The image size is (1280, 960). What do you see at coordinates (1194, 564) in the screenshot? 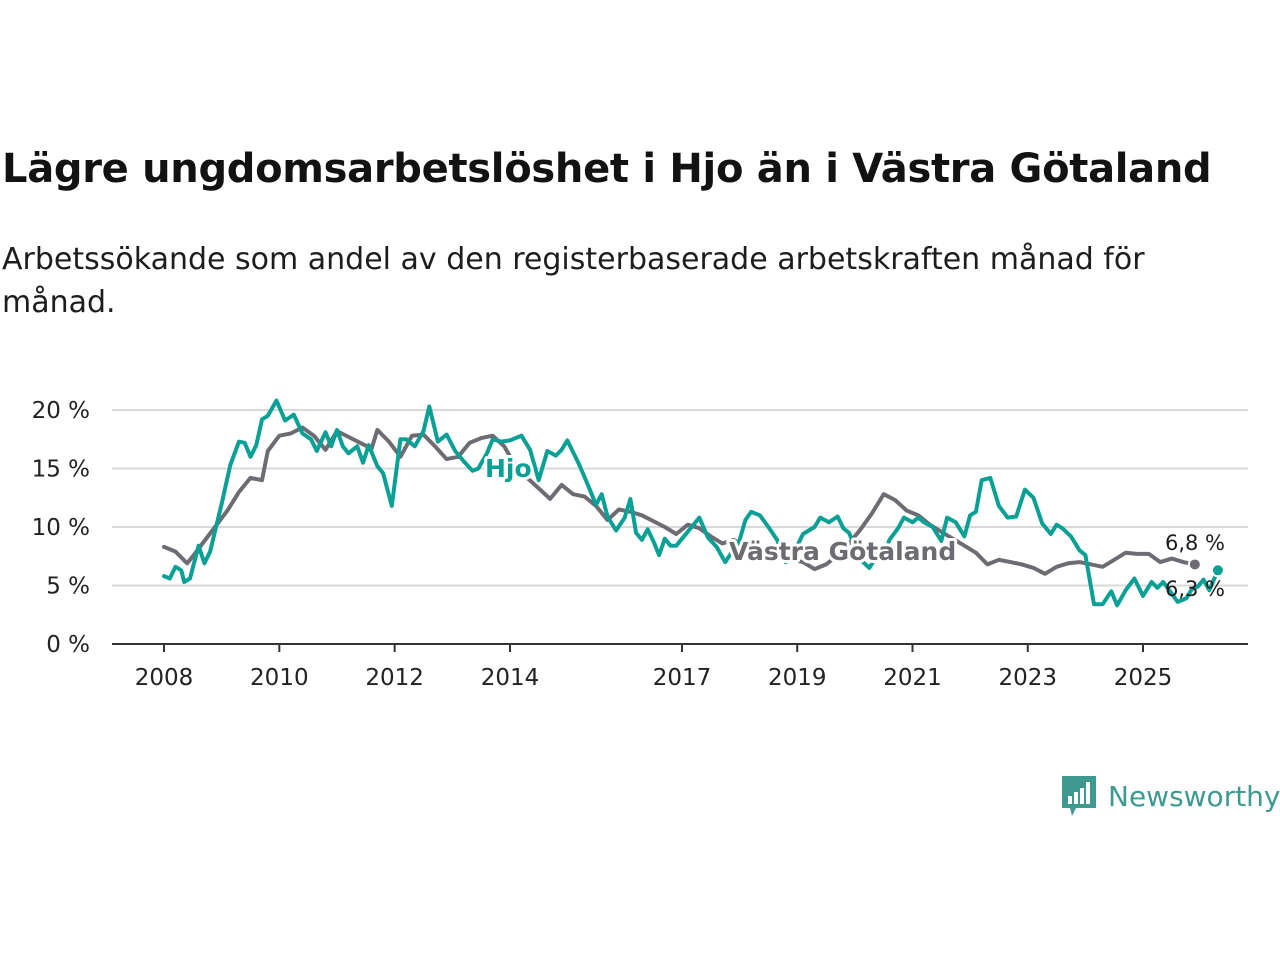
I see `end-point-v-stra-g-taland` at bounding box center [1194, 564].